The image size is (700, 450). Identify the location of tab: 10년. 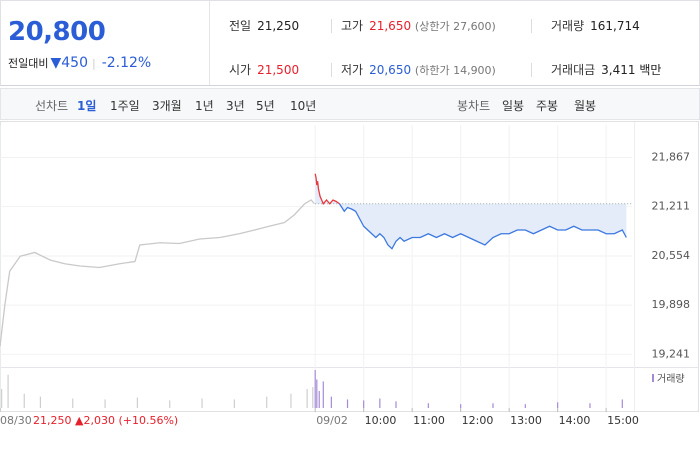
(303, 106).